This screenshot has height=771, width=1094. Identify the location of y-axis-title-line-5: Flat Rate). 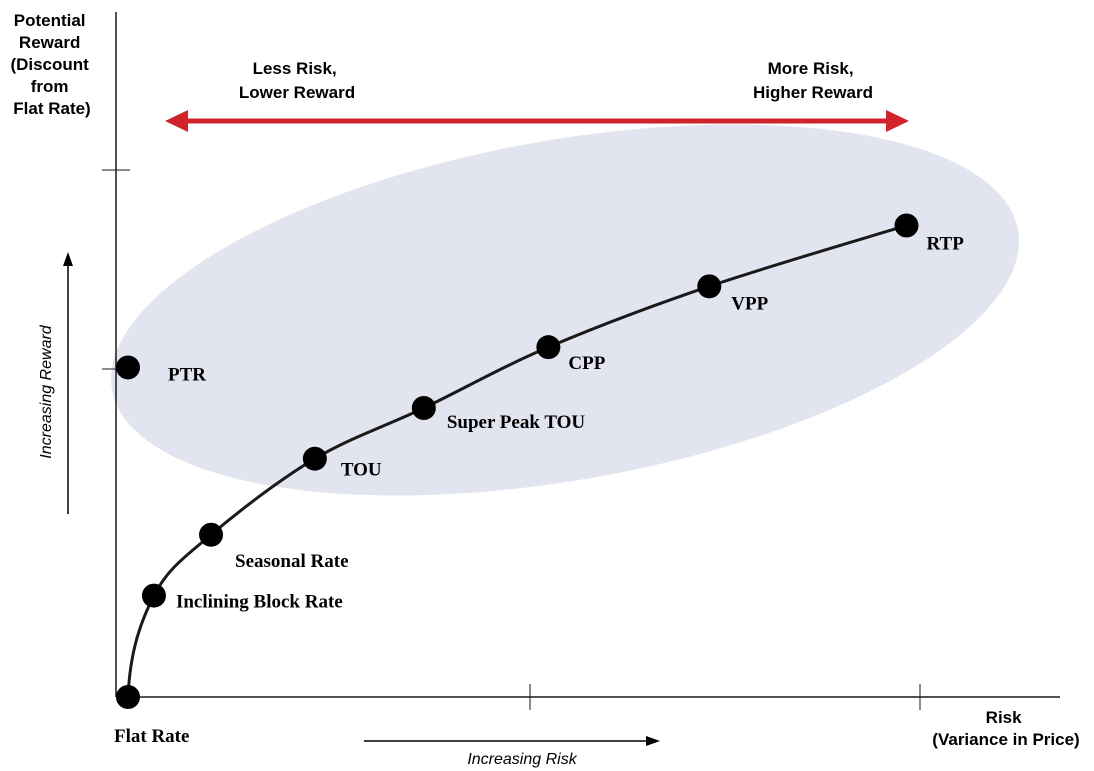
(51, 108).